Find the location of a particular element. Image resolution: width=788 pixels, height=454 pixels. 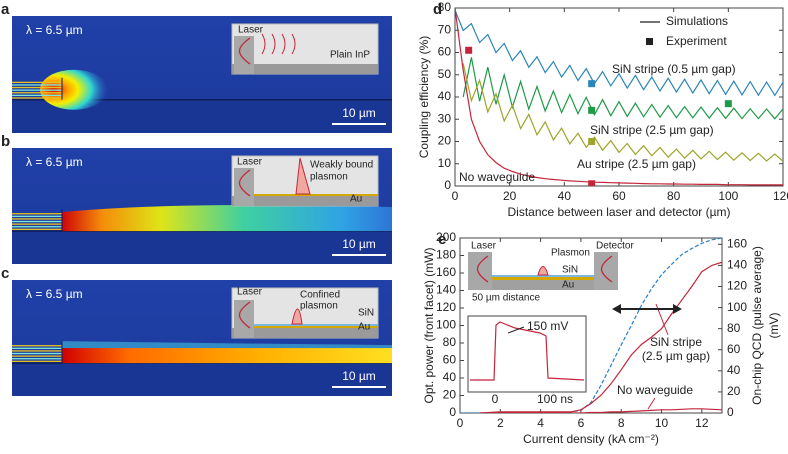

y2-axis-label: On-chip QCD (pulse average) is located at coordinates (757, 325).